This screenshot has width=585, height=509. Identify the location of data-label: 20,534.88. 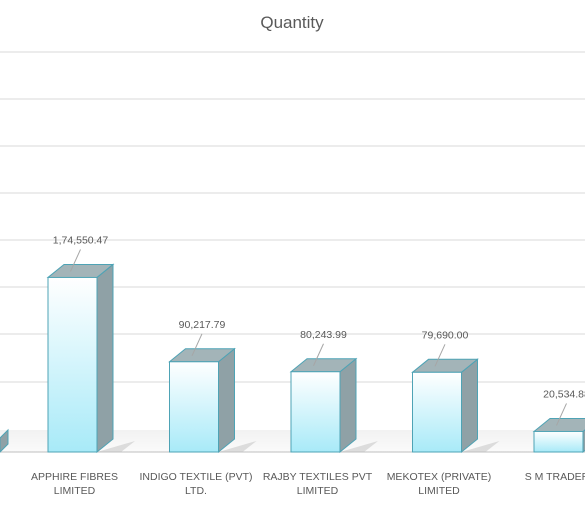
(564, 394).